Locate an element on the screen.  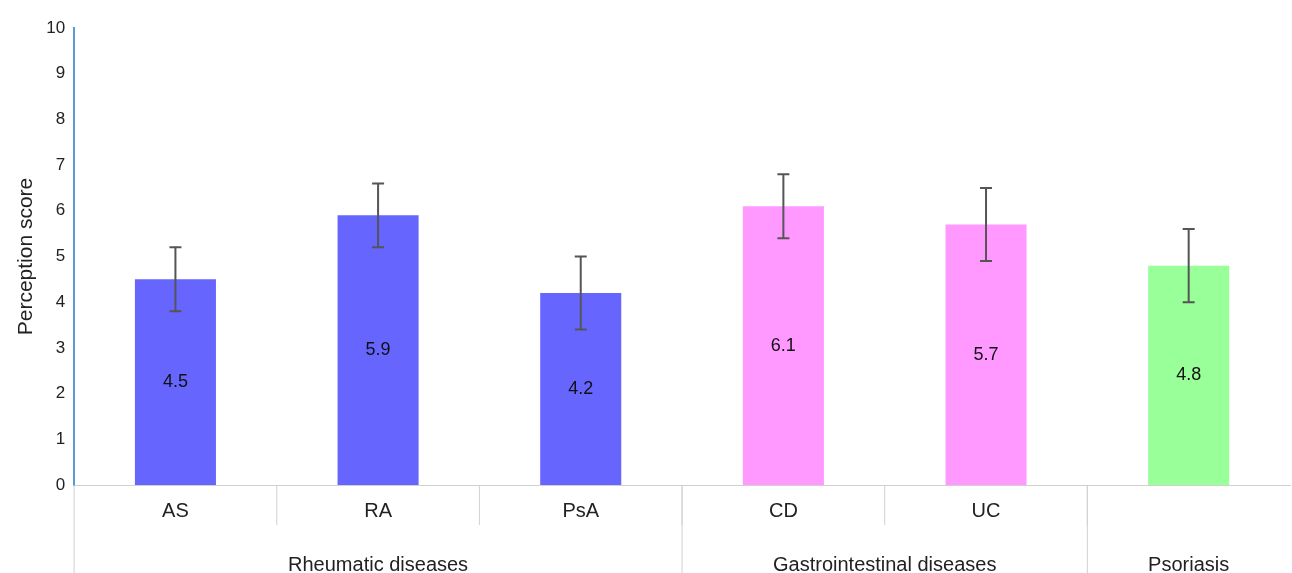
data-label: 5.7 is located at coordinates (986, 353).